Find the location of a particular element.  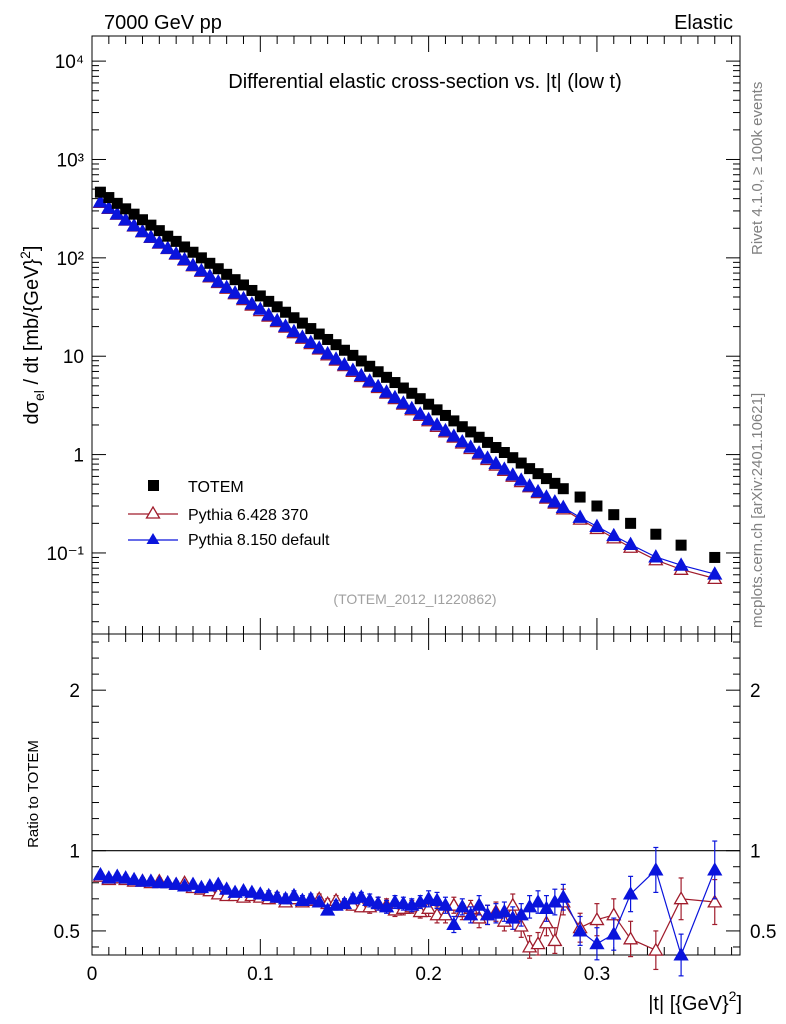

y-tick-label: 10 is located at coordinates (73, 357).